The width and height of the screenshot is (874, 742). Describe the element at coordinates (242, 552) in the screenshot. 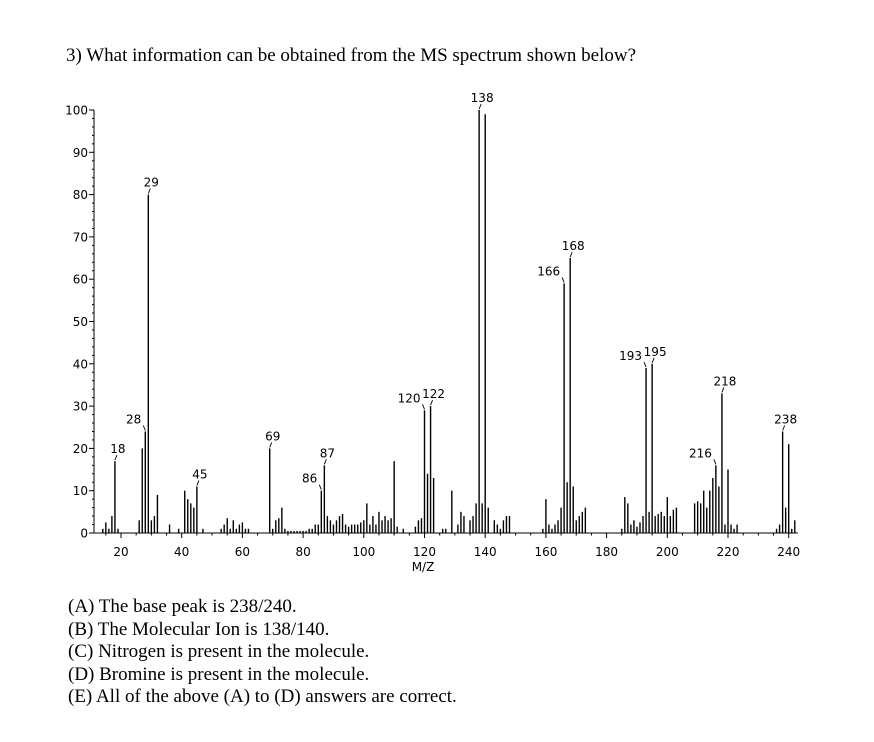

I see `x-tick-label: 60` at that location.